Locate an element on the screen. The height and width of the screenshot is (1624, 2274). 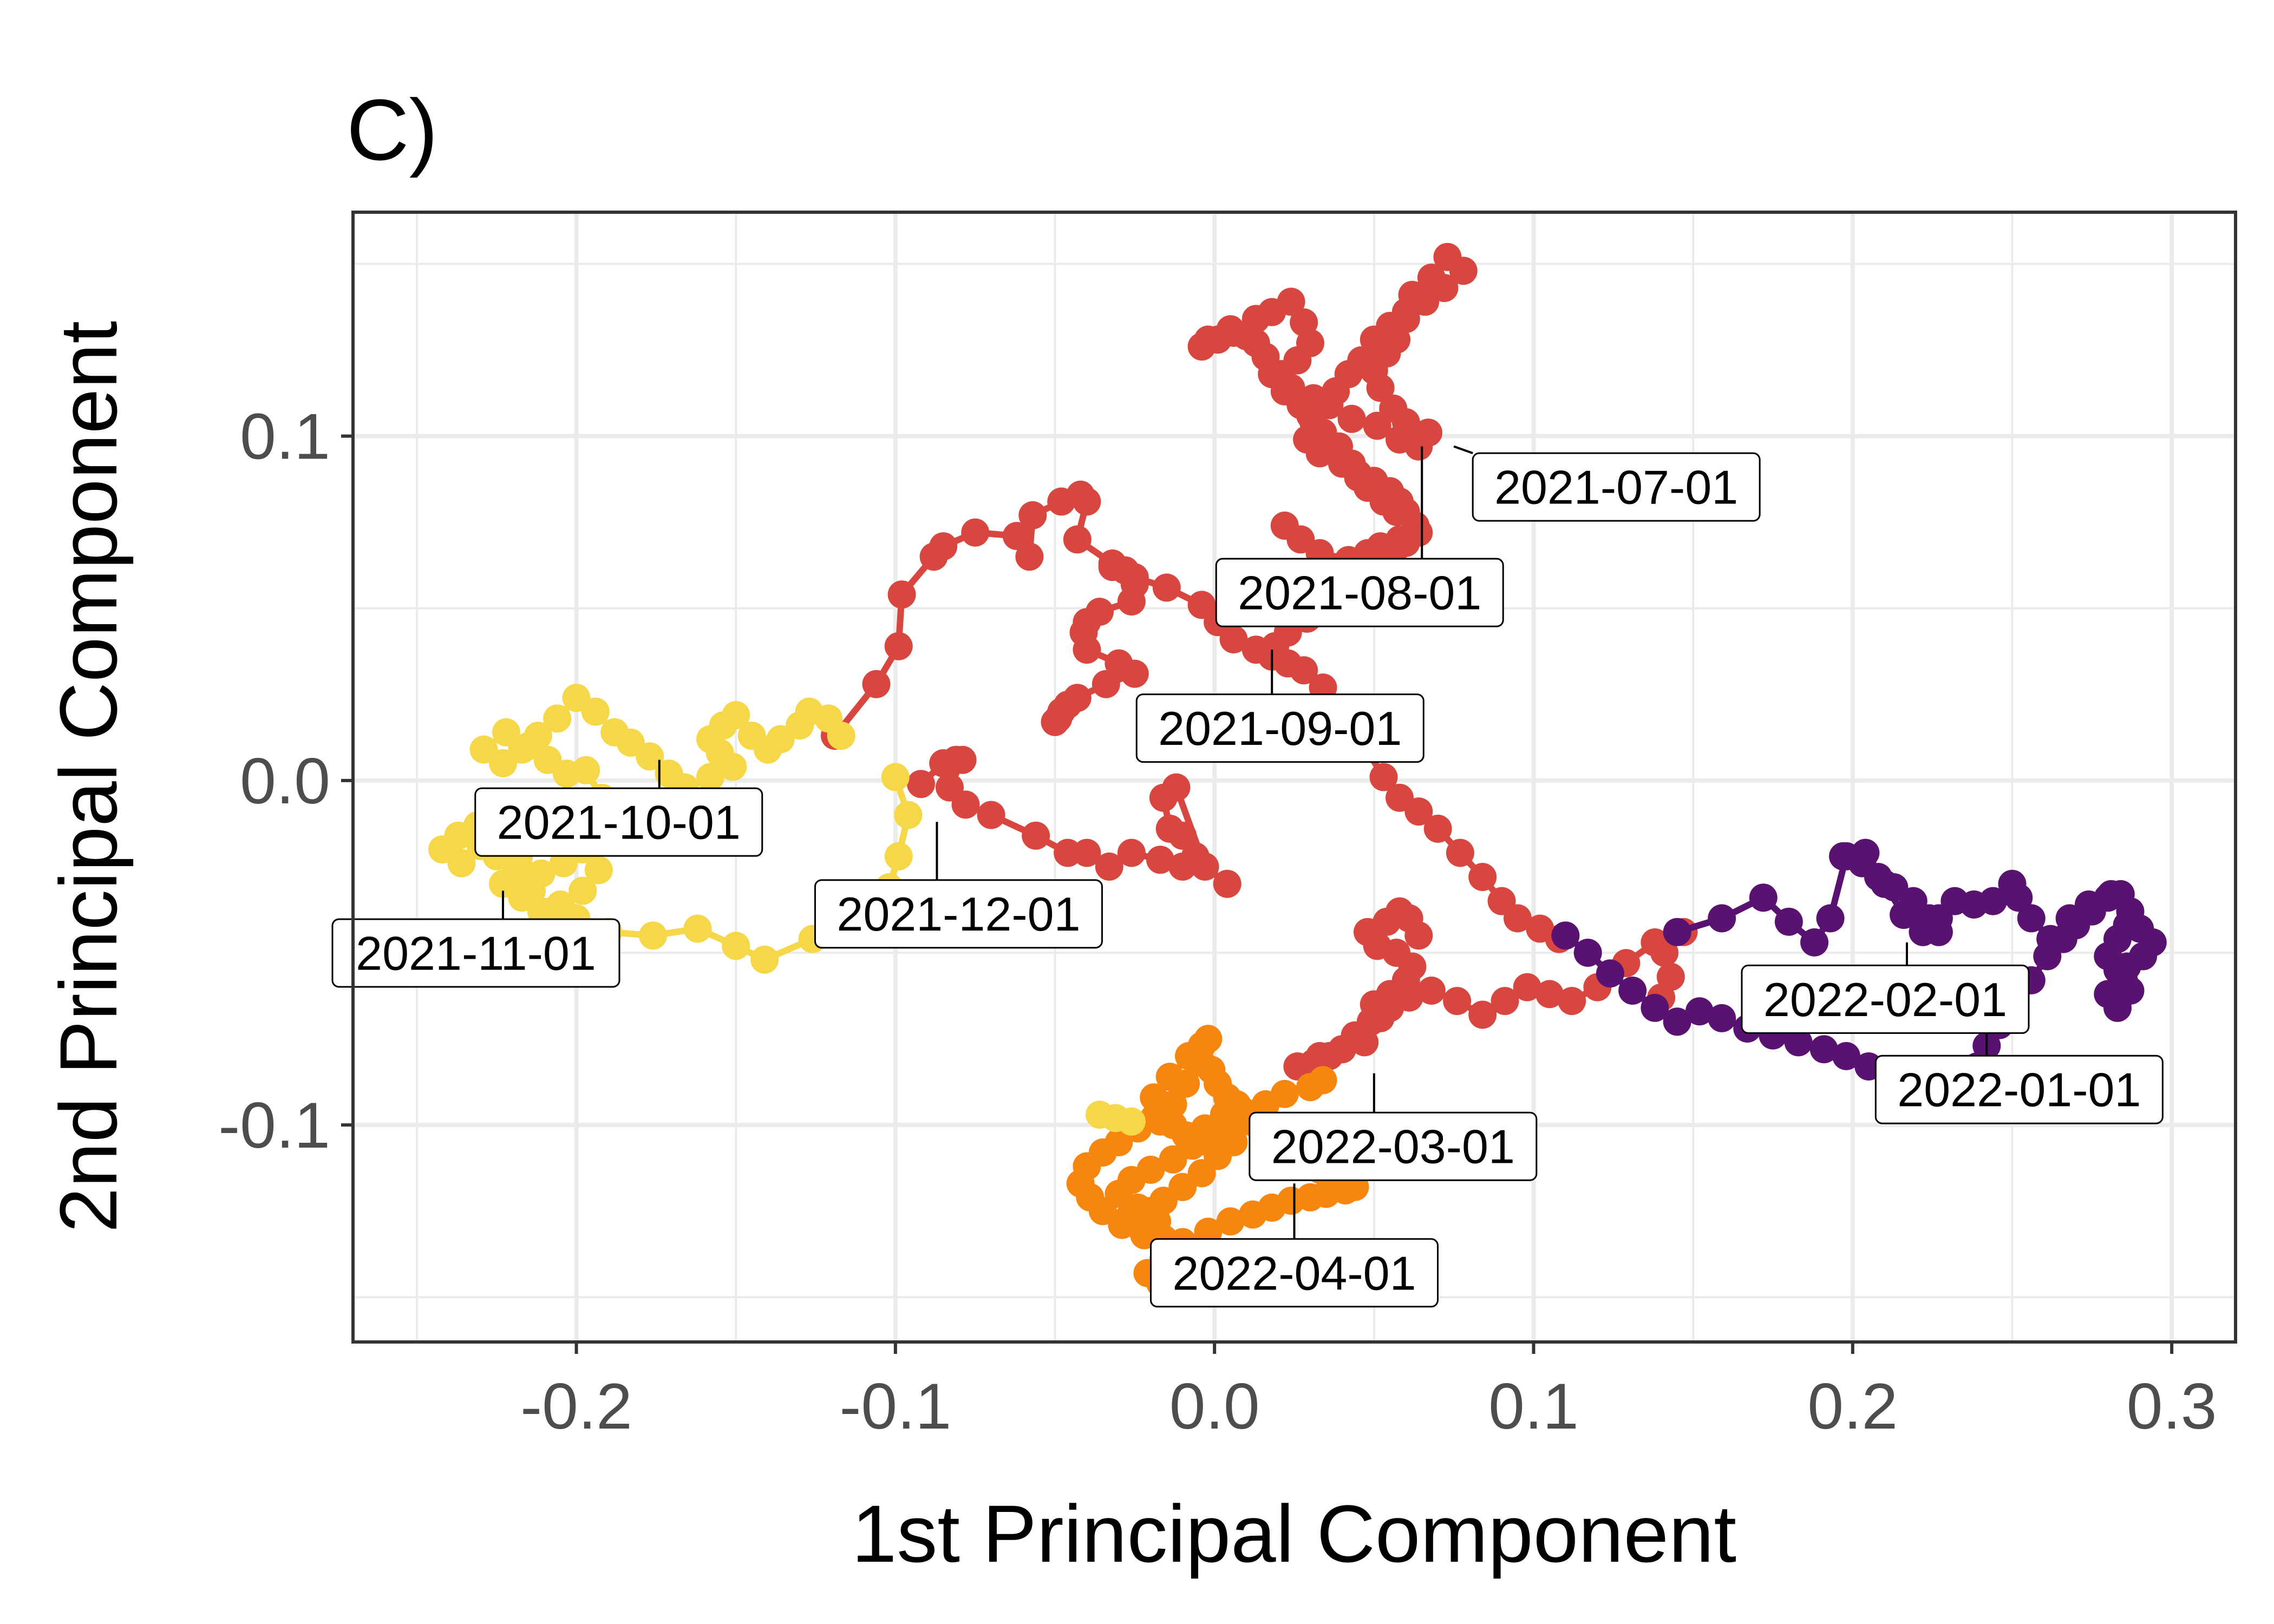
annotation-text: 2022-01-01 is located at coordinates (2019, 1090).